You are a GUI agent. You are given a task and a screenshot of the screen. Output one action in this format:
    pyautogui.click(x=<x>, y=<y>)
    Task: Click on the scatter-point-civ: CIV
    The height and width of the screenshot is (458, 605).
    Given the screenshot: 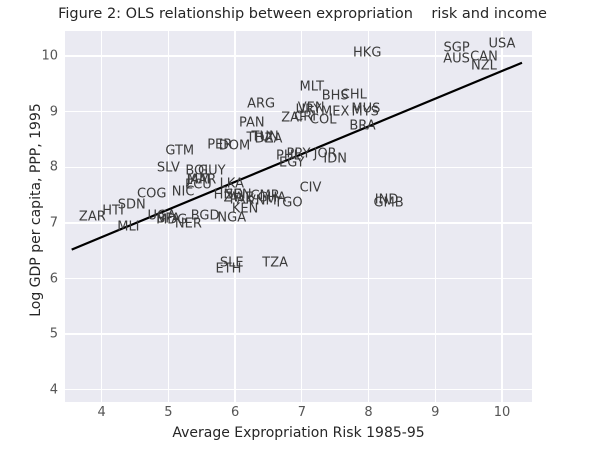 What is the action you would take?
    pyautogui.click(x=310, y=188)
    